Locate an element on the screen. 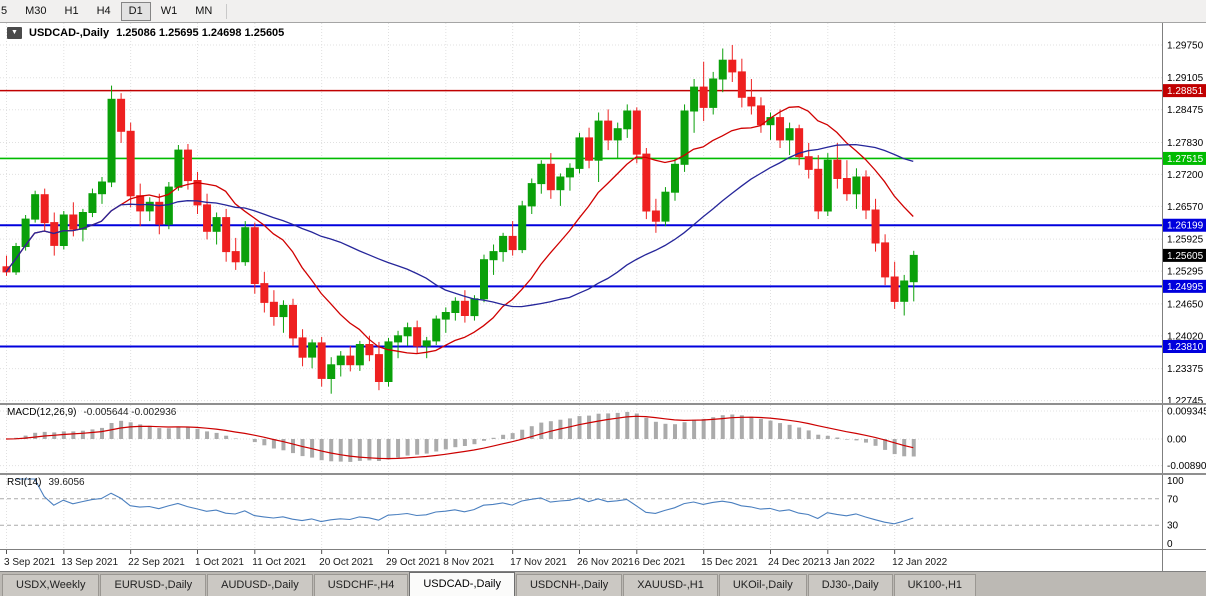  svg-text: 1.28475 is located at coordinates (1185, 110).